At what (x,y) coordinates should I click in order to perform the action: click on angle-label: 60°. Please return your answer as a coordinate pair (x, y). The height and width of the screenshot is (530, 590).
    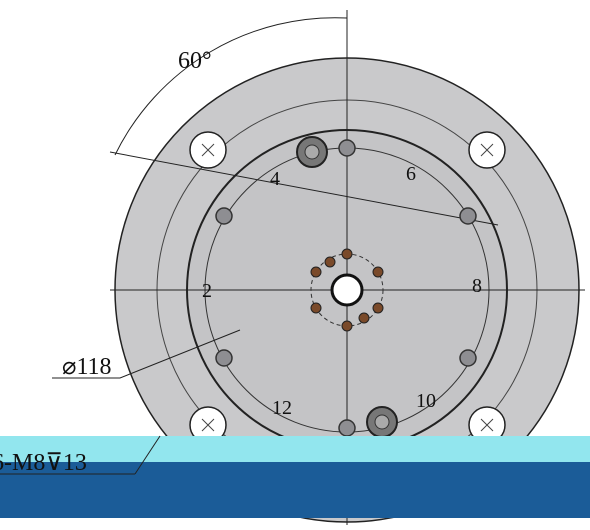
    Looking at the image, I should click on (195, 61).